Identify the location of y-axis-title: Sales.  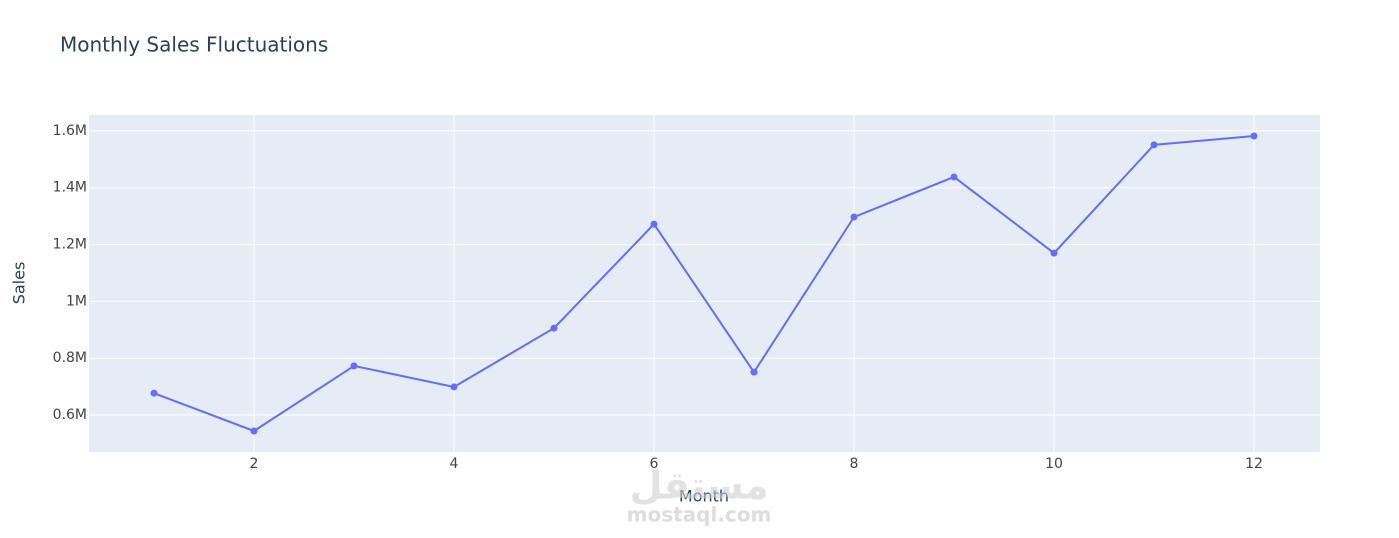
(19, 283).